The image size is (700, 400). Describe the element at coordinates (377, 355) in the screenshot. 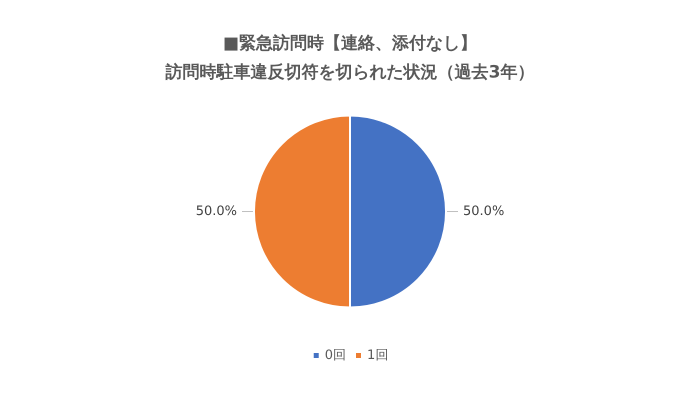

I see `legend-label: 1回` at that location.